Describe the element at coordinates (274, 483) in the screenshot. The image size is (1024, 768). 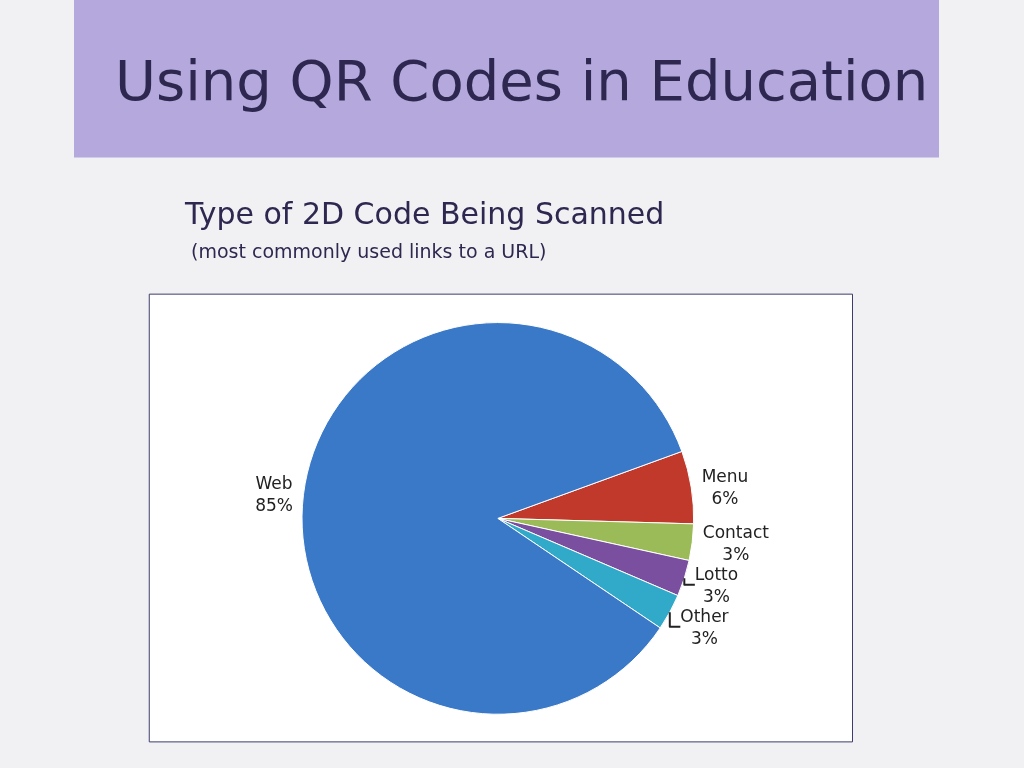
I see `slice-label: Web` at that location.